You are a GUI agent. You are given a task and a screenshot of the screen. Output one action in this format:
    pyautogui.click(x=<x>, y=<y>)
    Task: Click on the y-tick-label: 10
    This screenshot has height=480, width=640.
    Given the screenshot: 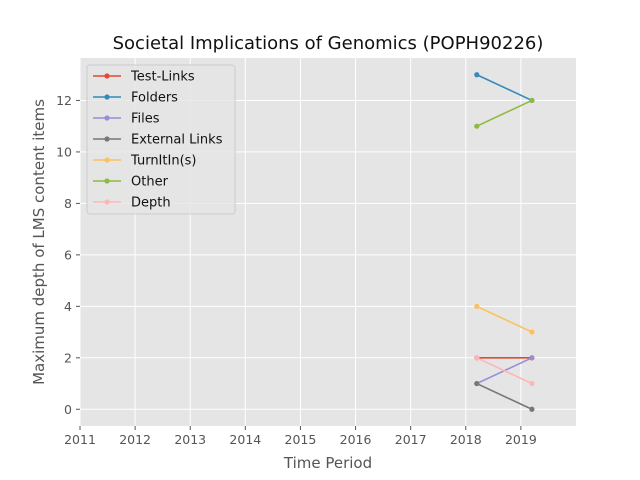 What is the action you would take?
    pyautogui.click(x=64, y=151)
    